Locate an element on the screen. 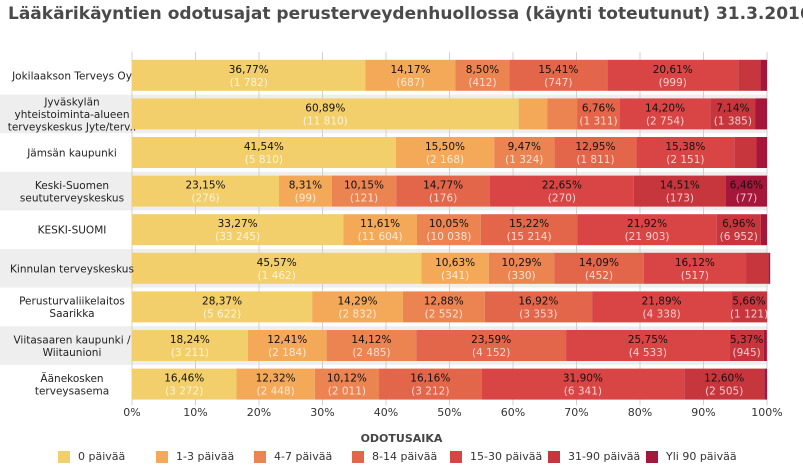 Image resolution: width=803 pixels, height=476 pixels. category-label-line: Wiitaunioni is located at coordinates (72, 353).